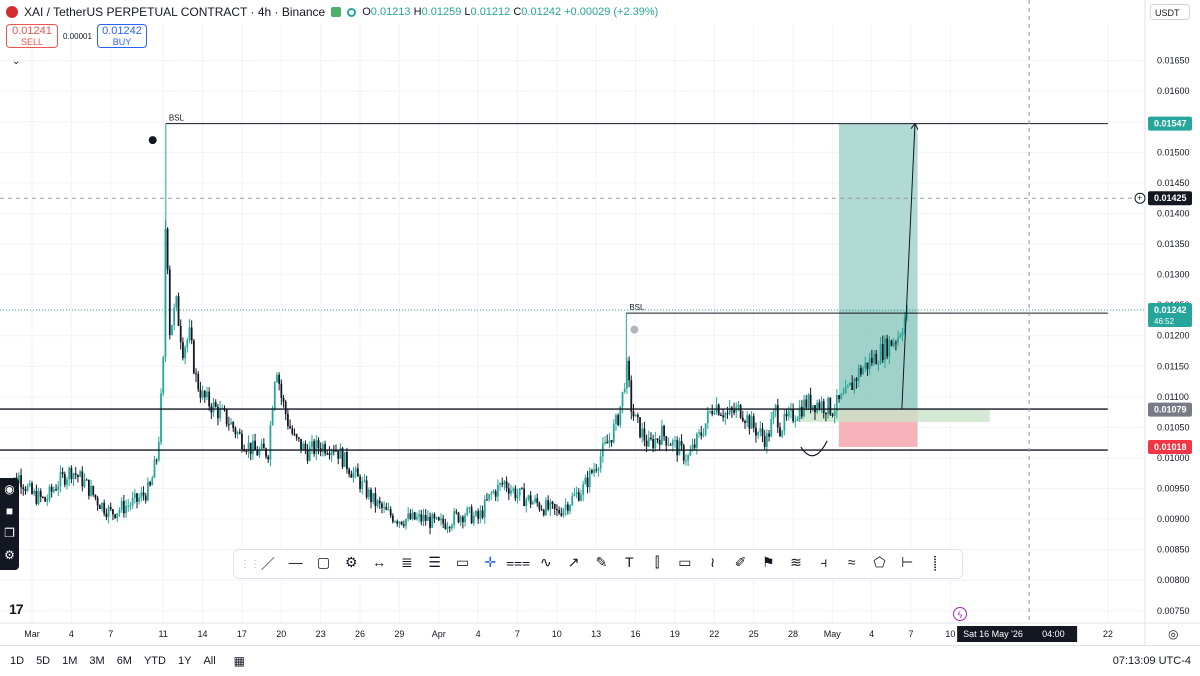 Image resolution: width=1200 pixels, height=676 pixels. I want to click on draw-tool-5: ≣, so click(407, 562).